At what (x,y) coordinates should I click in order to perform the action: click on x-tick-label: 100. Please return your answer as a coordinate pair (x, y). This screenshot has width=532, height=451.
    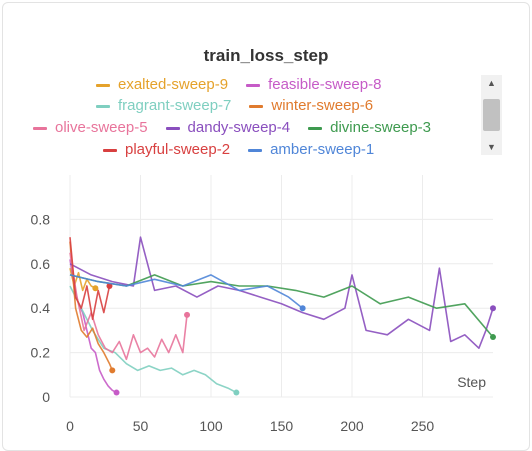
    Looking at the image, I should click on (211, 426).